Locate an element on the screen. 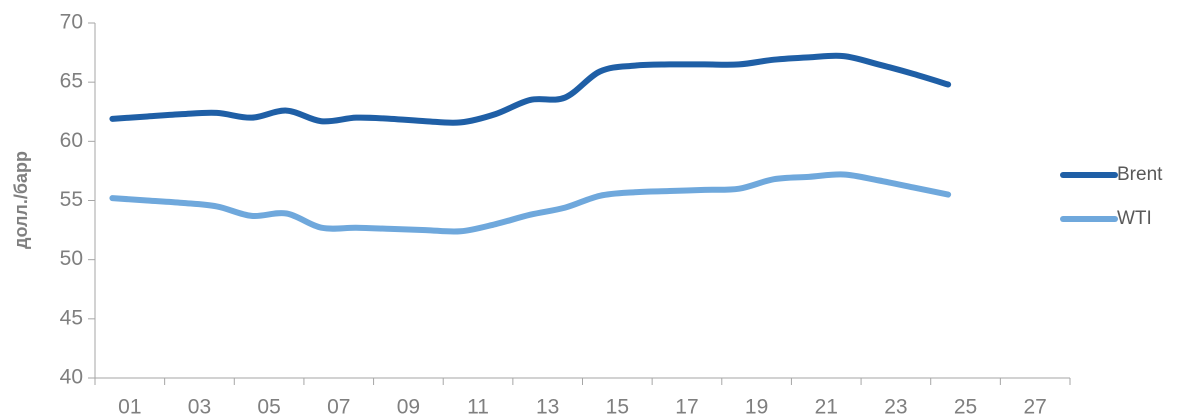 This screenshot has height=419, width=1185. x-tick-label: 05 is located at coordinates (268, 407).